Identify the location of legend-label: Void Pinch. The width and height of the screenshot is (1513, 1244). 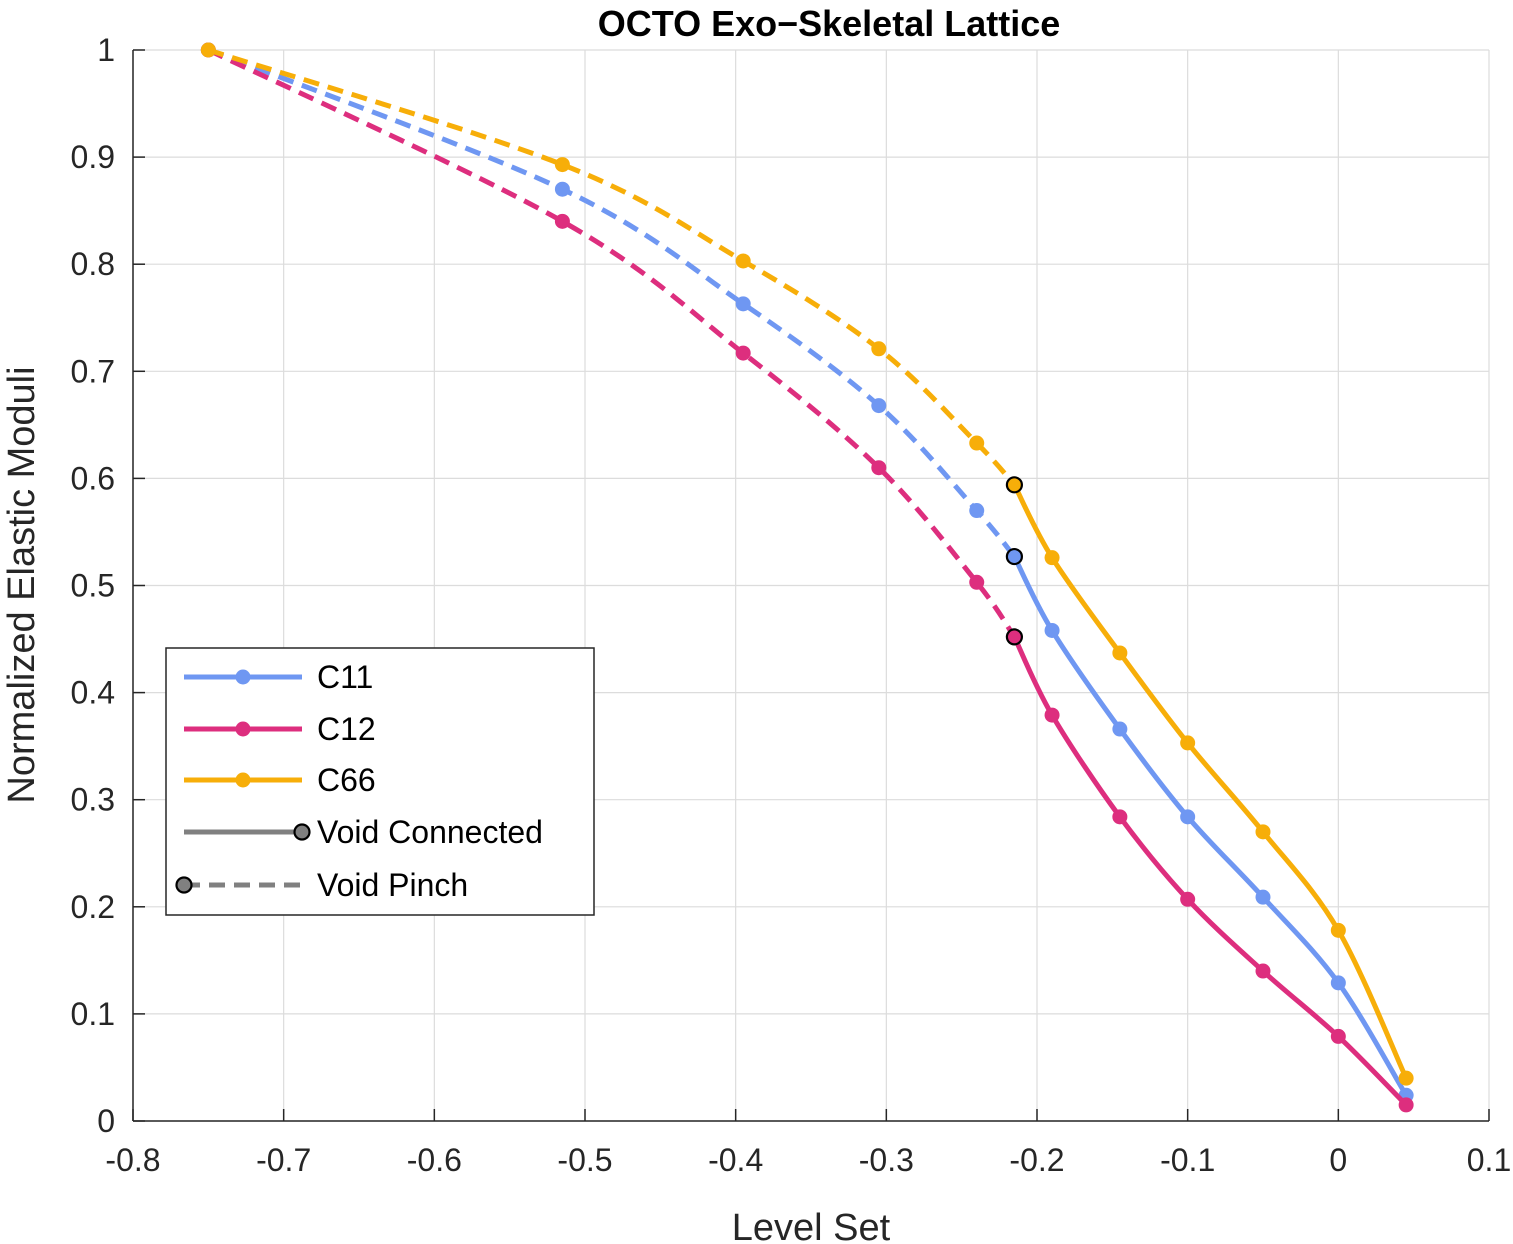
(392, 885).